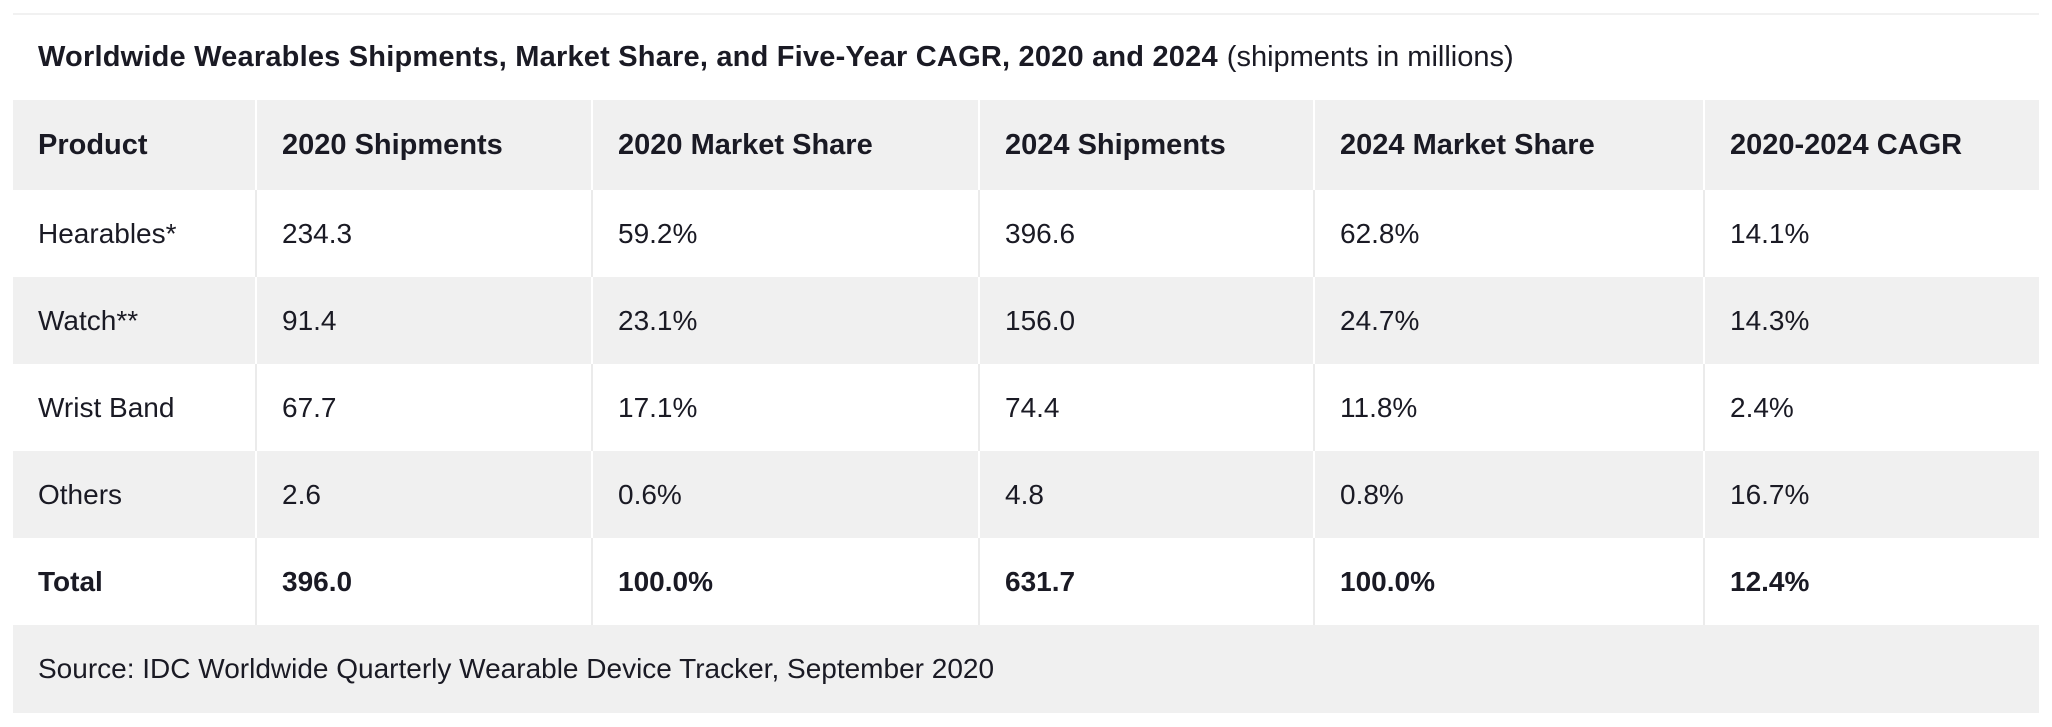 Image resolution: width=2052 pixels, height=727 pixels. Describe the element at coordinates (1871, 145) in the screenshot. I see `column-header-cagr: 2020-2024 CAGR` at that location.